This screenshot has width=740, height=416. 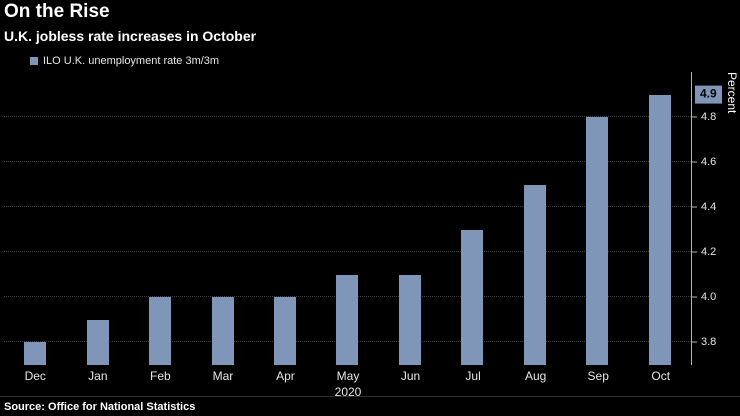 I want to click on x-tick-label: Jul, so click(x=473, y=376).